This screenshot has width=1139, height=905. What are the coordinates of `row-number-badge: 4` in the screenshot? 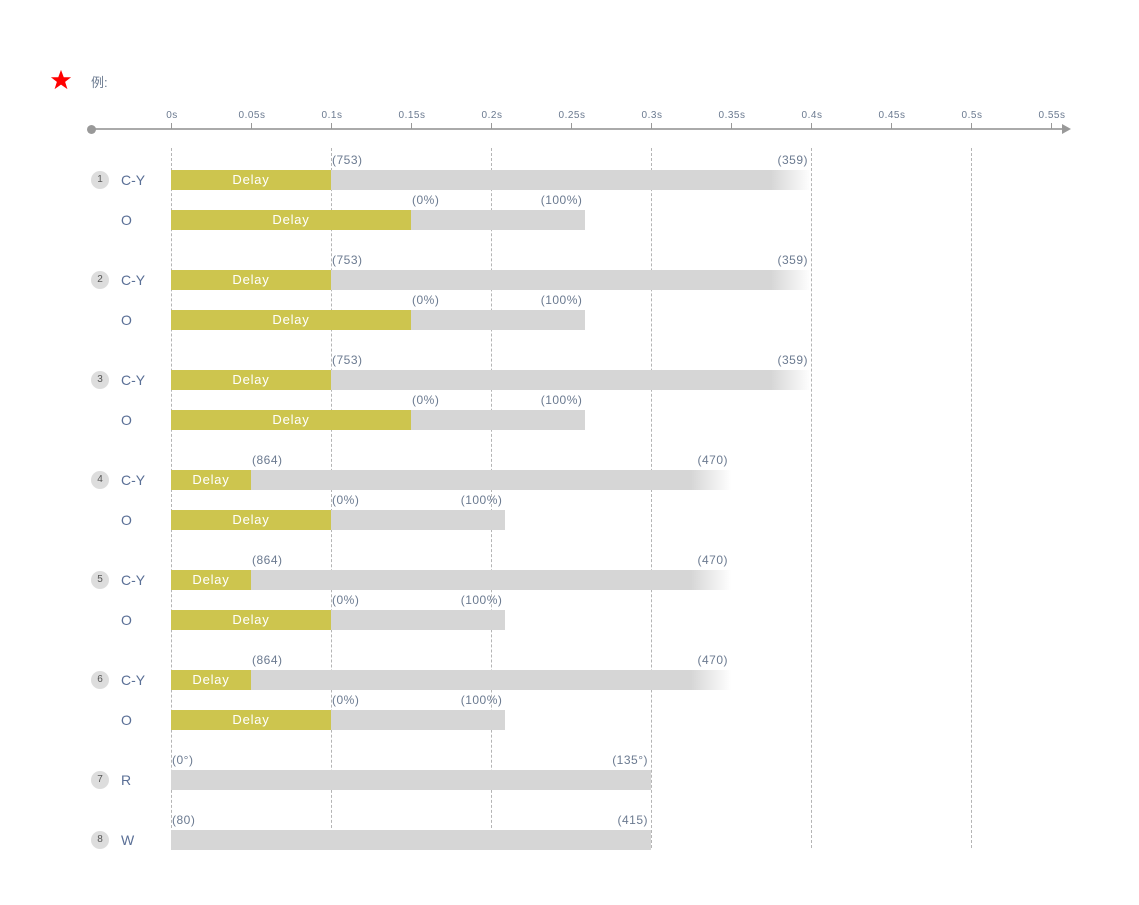 It's located at (100, 480).